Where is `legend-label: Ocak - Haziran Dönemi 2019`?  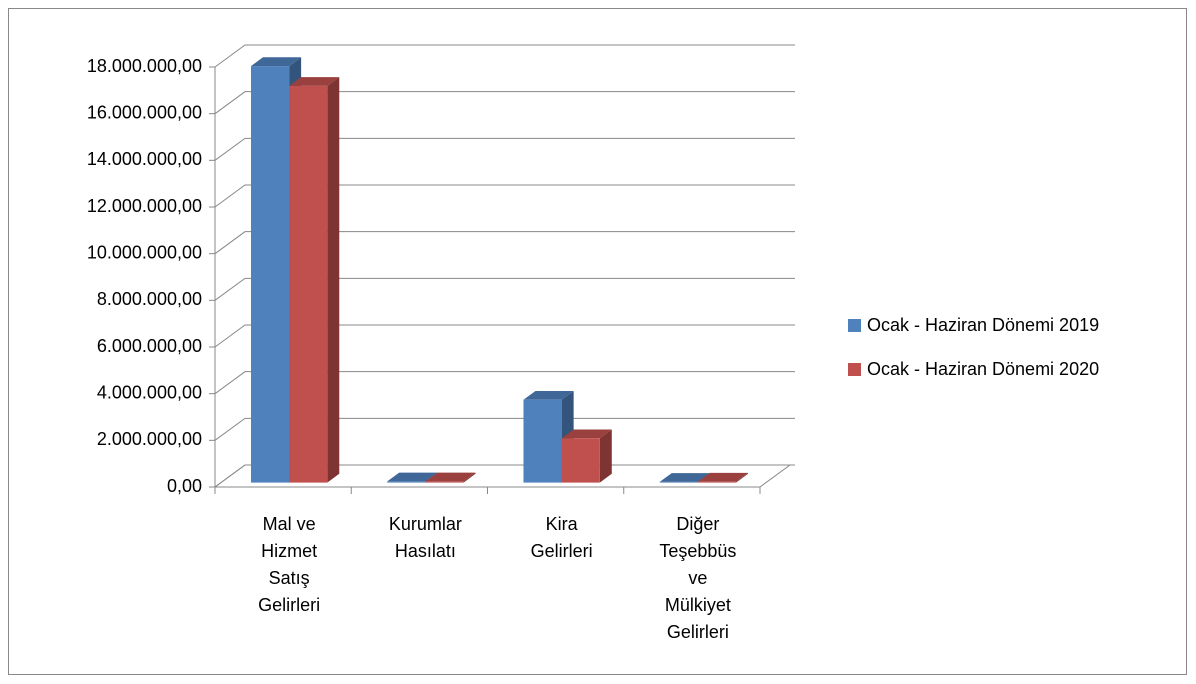
legend-label: Ocak - Haziran Dönemi 2019 is located at coordinates (983, 325).